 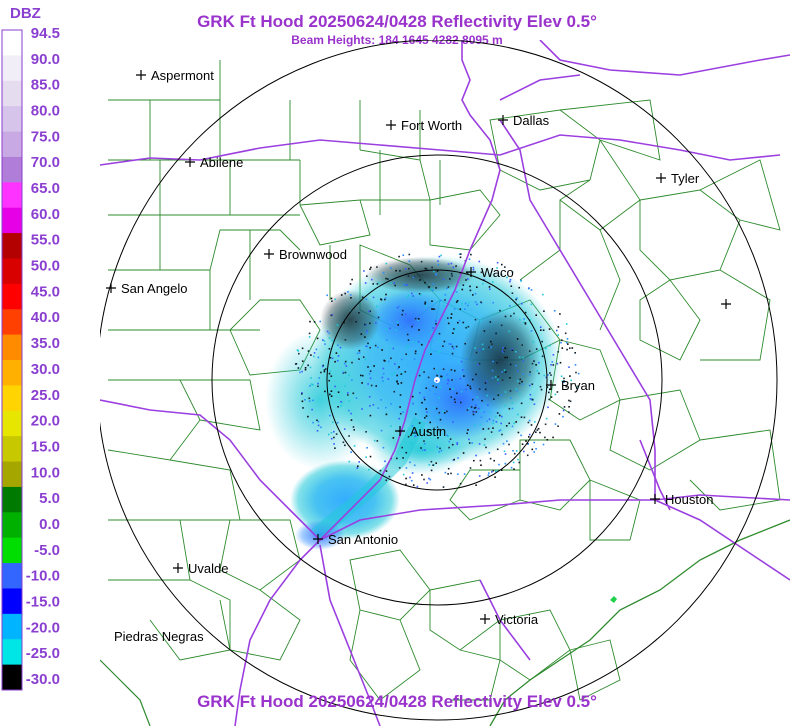 I want to click on dbz-color-scale, so click(x=12, y=360).